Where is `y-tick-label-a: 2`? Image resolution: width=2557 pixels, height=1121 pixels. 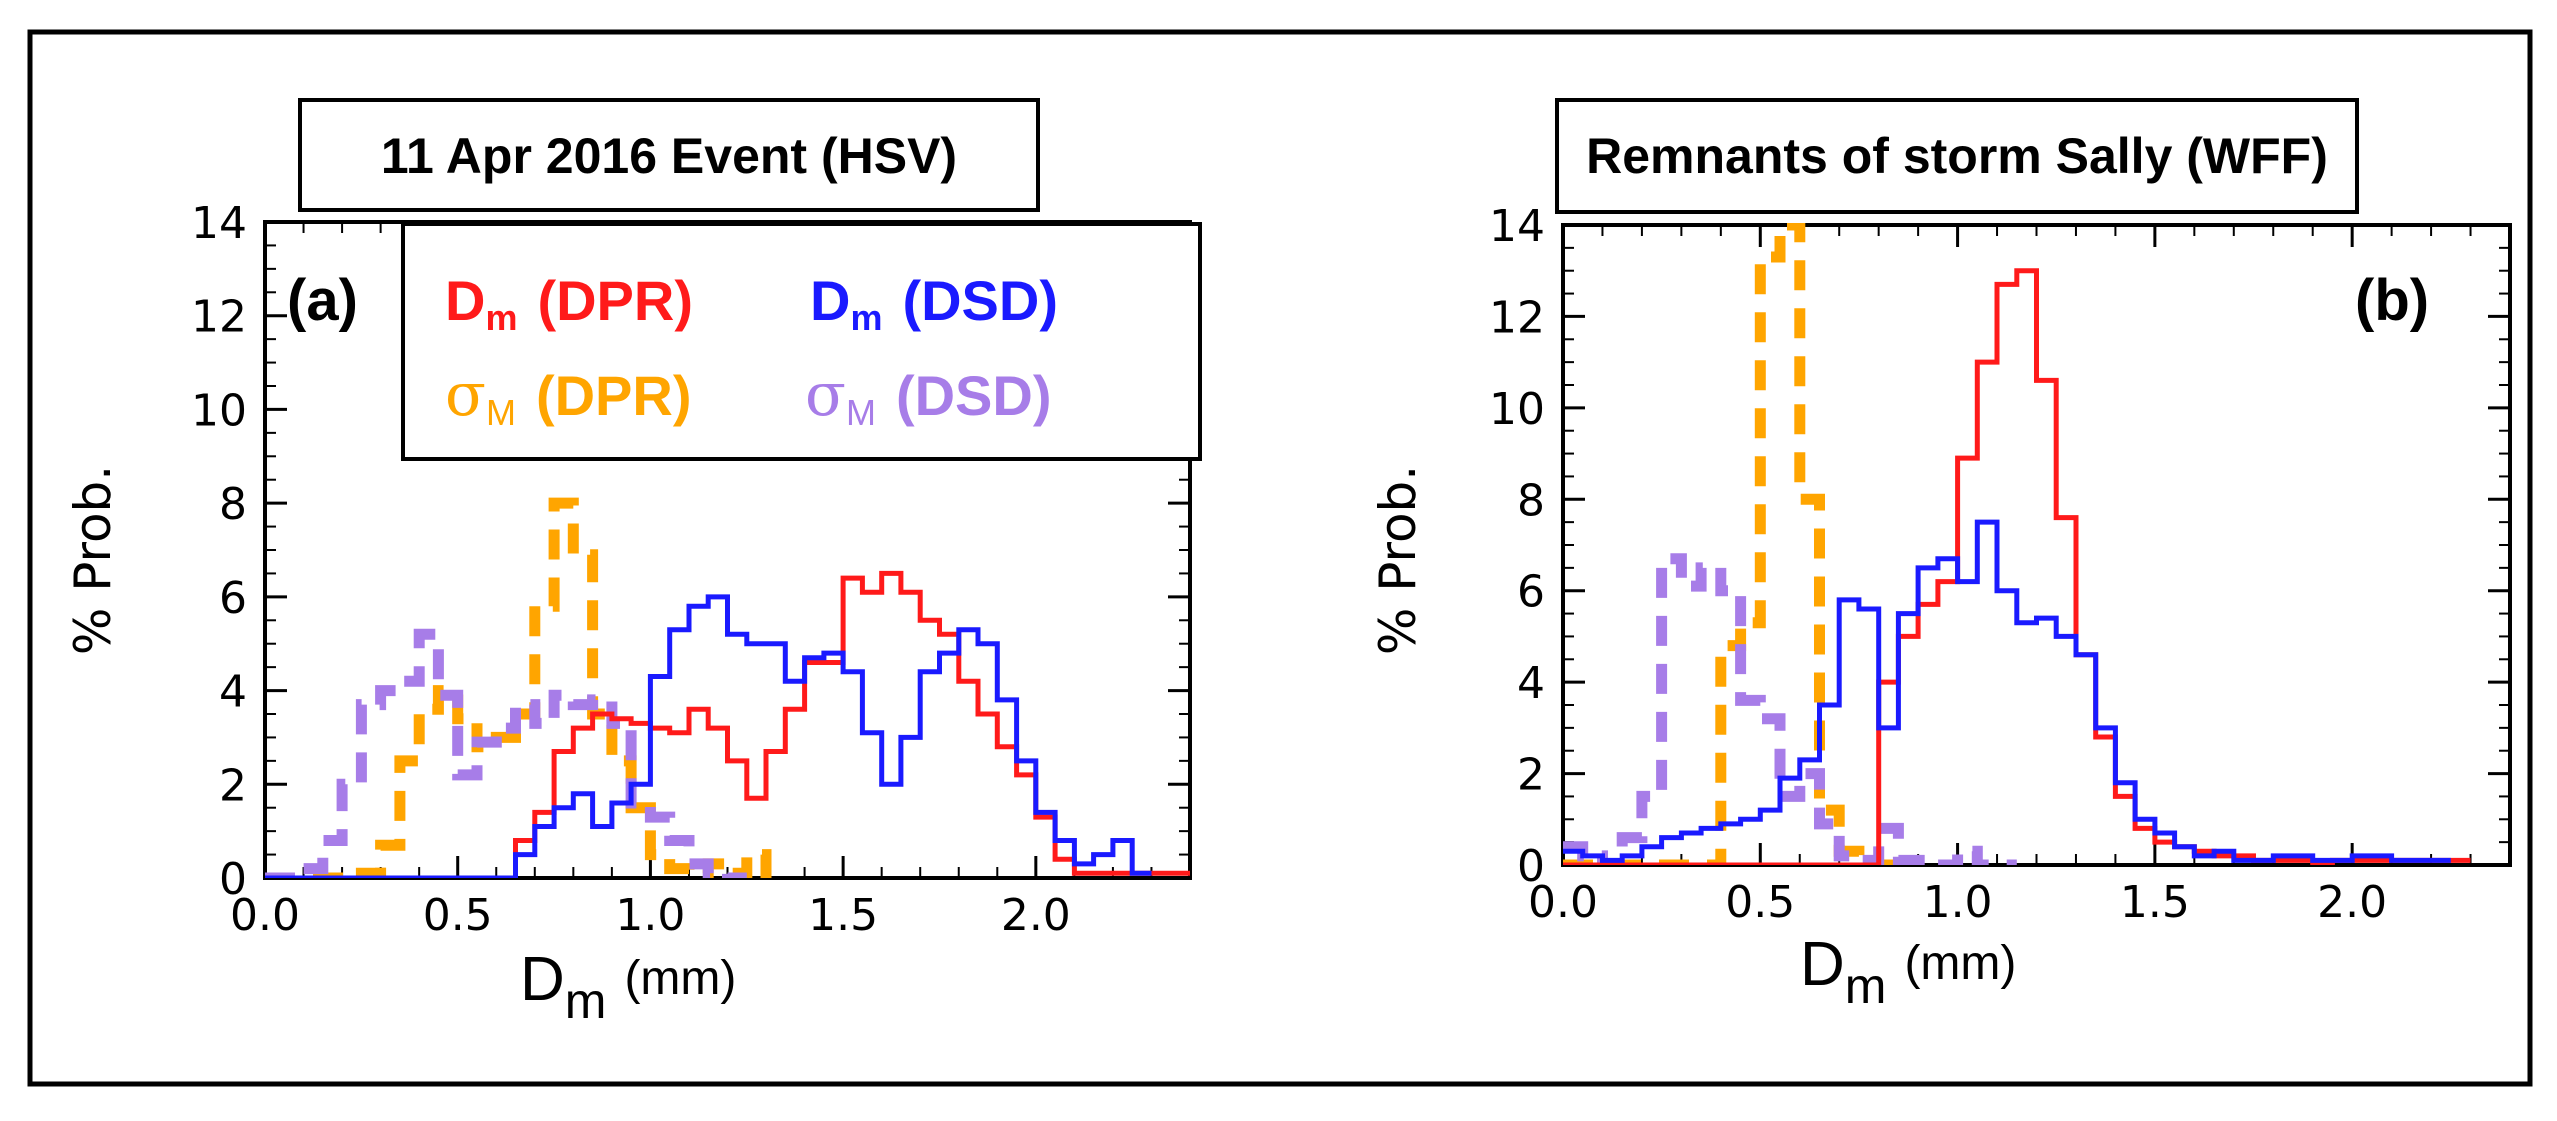 y-tick-label-a: 2 is located at coordinates (233, 785).